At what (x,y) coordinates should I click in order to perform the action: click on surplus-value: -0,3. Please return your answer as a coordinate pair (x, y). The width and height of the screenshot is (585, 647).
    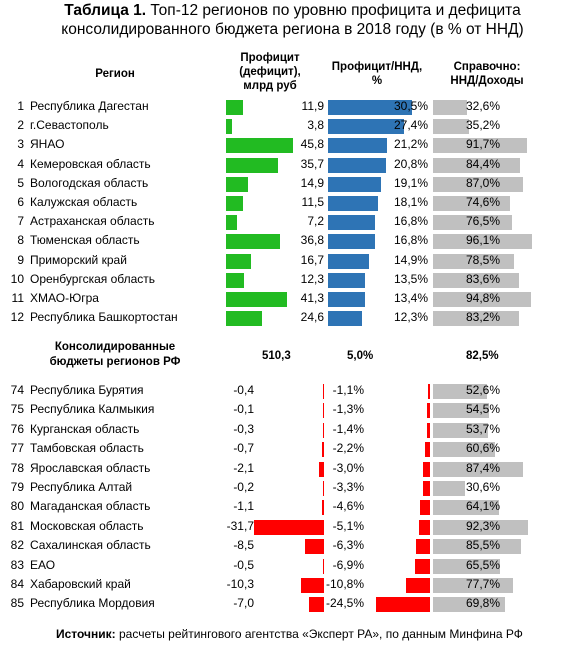
    Looking at the image, I should click on (243, 428).